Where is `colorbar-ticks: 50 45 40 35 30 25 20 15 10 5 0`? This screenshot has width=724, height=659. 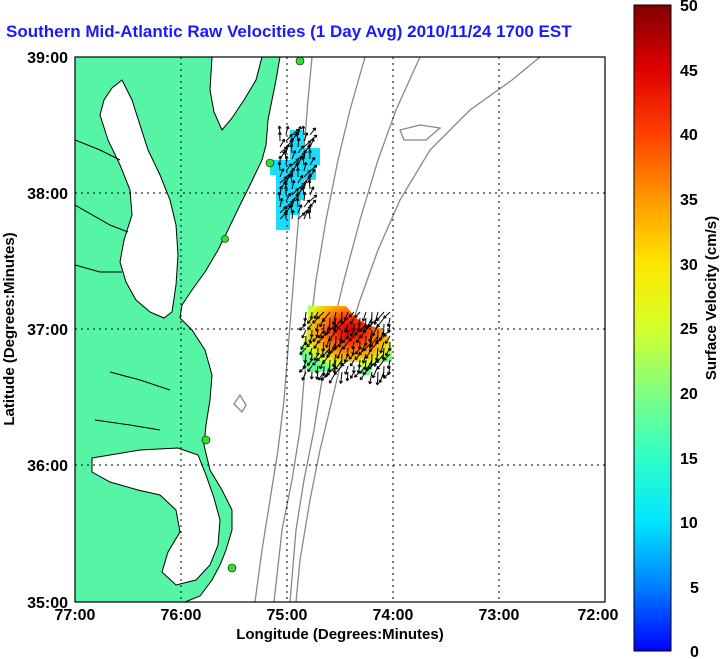 colorbar-ticks: 50 45 40 35 30 25 20 15 10 5 0 is located at coordinates (689, 329).